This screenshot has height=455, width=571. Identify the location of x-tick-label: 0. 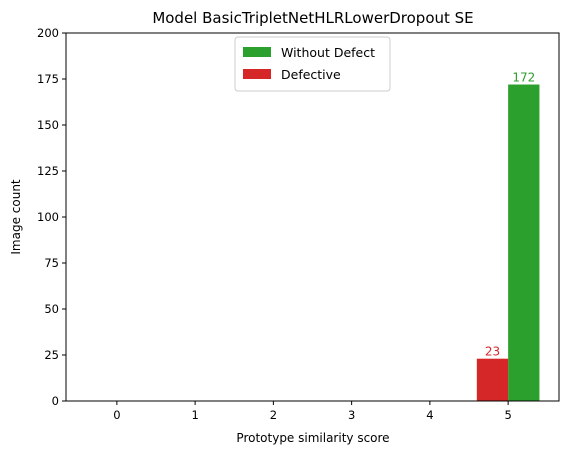
(116, 415).